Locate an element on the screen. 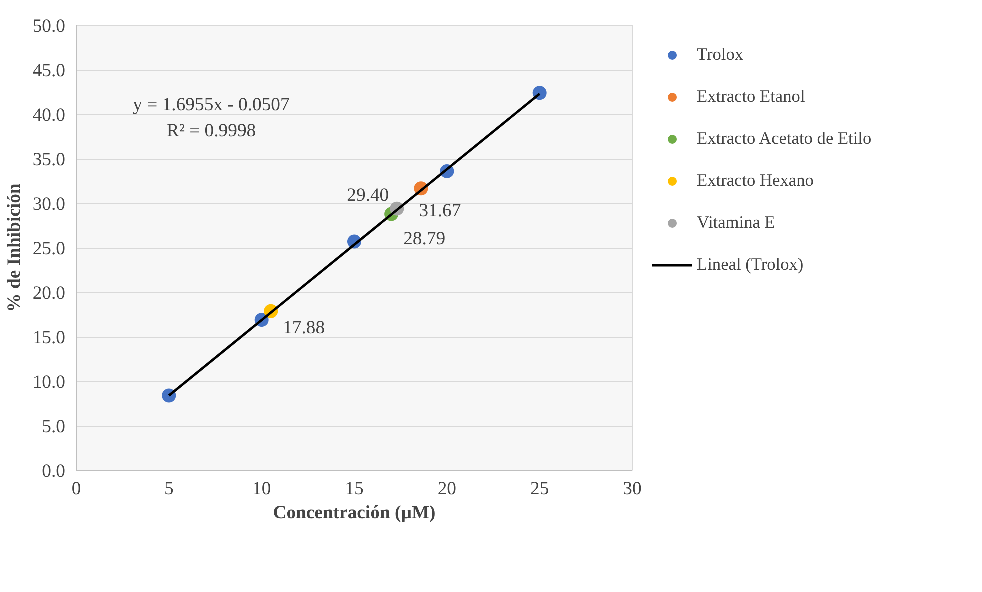  y-tick-label: 15.0 is located at coordinates (49, 338).